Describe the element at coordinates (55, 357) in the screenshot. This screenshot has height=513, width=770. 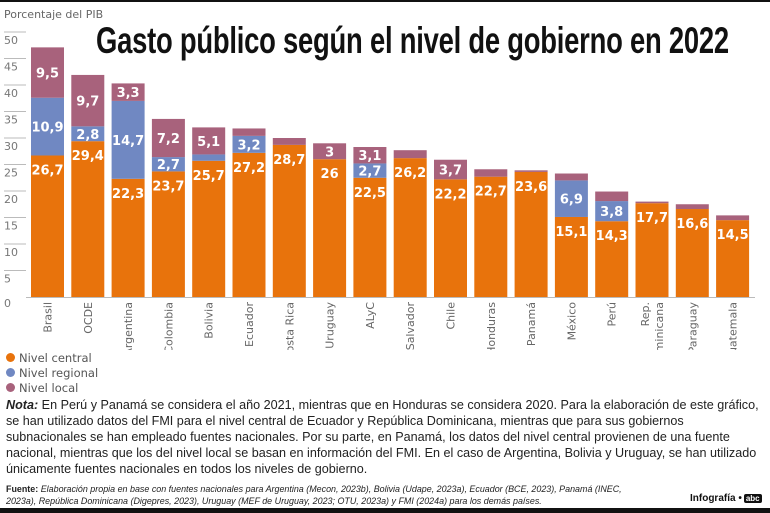
I see `legend-label: Nivel central` at that location.